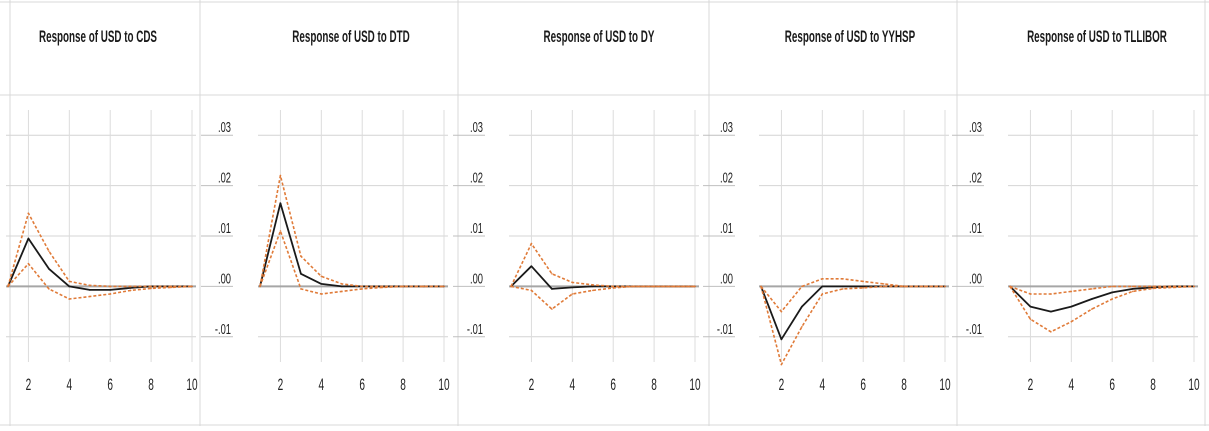  Describe the element at coordinates (850, 36) in the screenshot. I see `chart-title: Response of USD to YYHSP` at that location.